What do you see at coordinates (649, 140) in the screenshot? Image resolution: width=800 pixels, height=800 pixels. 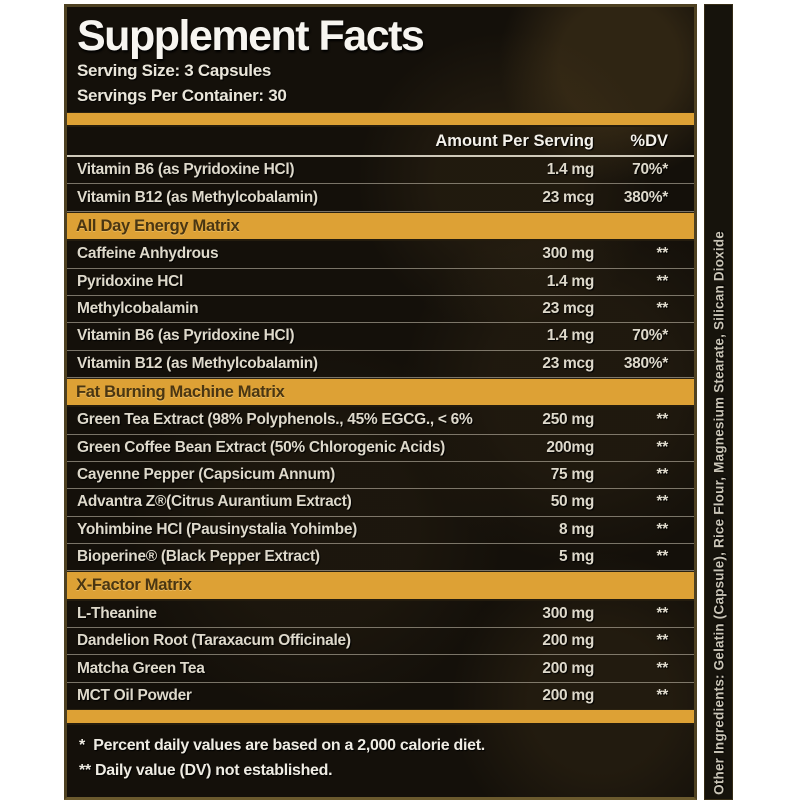 I see `dv-column-header: %DV` at bounding box center [649, 140].